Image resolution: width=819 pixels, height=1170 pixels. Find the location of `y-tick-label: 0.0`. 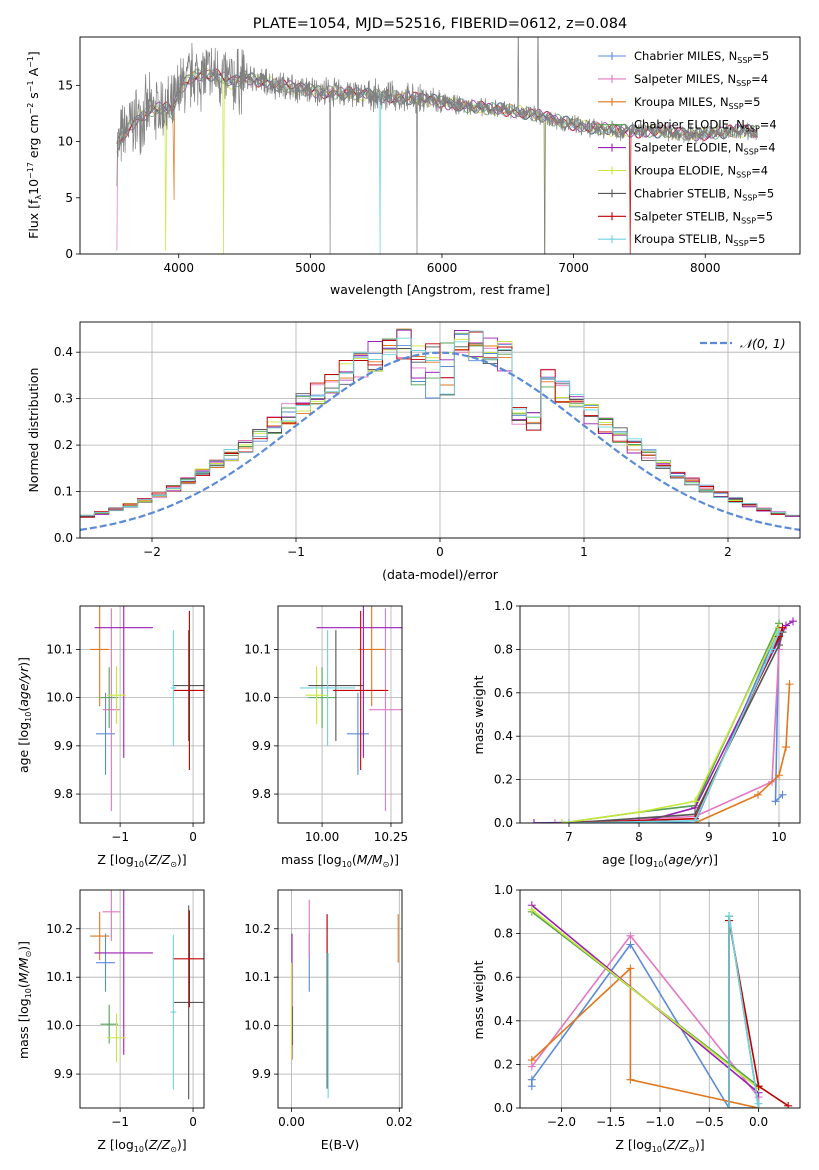

y-tick-label: 0.0 is located at coordinates (503, 823).